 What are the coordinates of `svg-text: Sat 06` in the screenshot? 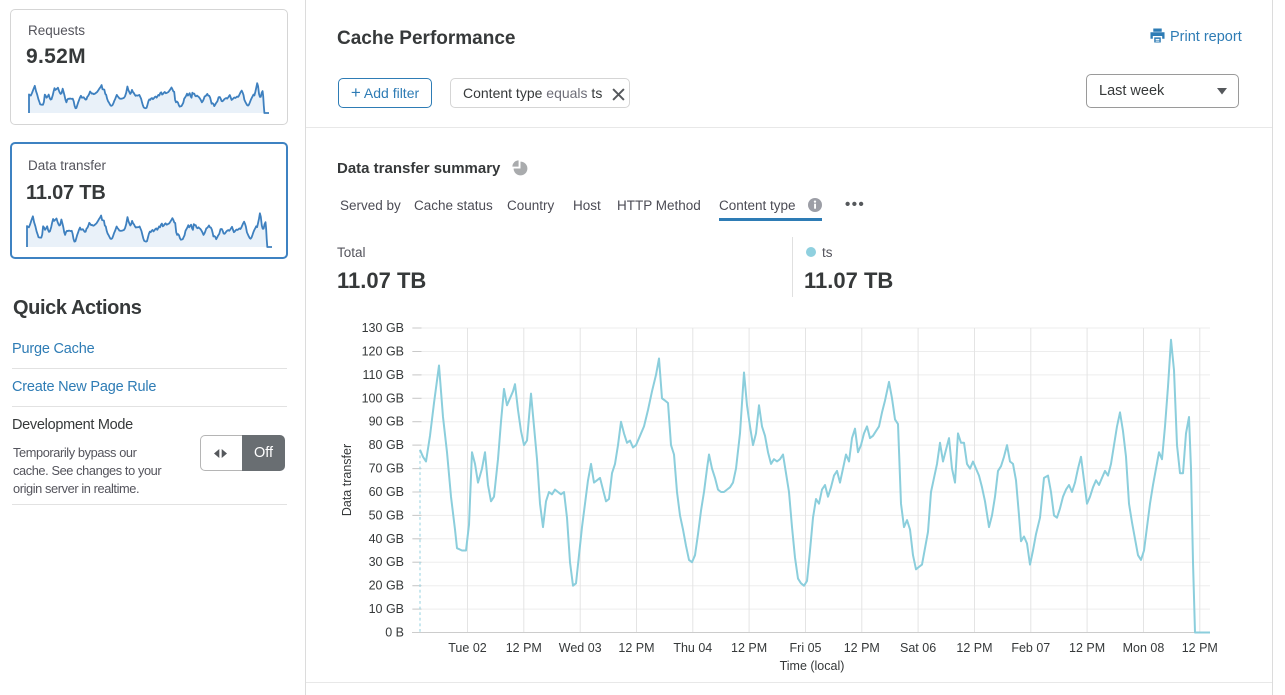 It's located at (918, 648).